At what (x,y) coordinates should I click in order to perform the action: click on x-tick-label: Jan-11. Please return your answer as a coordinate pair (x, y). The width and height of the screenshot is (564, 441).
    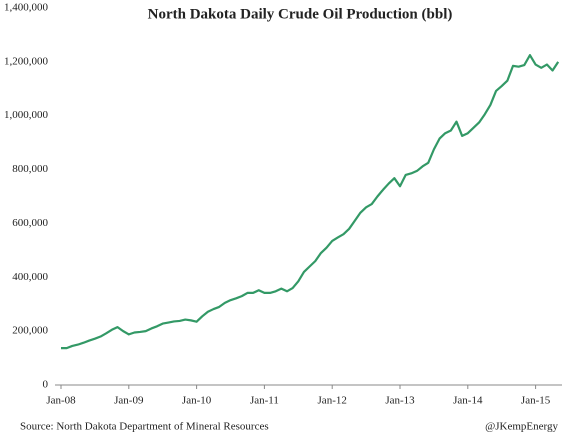
    Looking at the image, I should click on (264, 401).